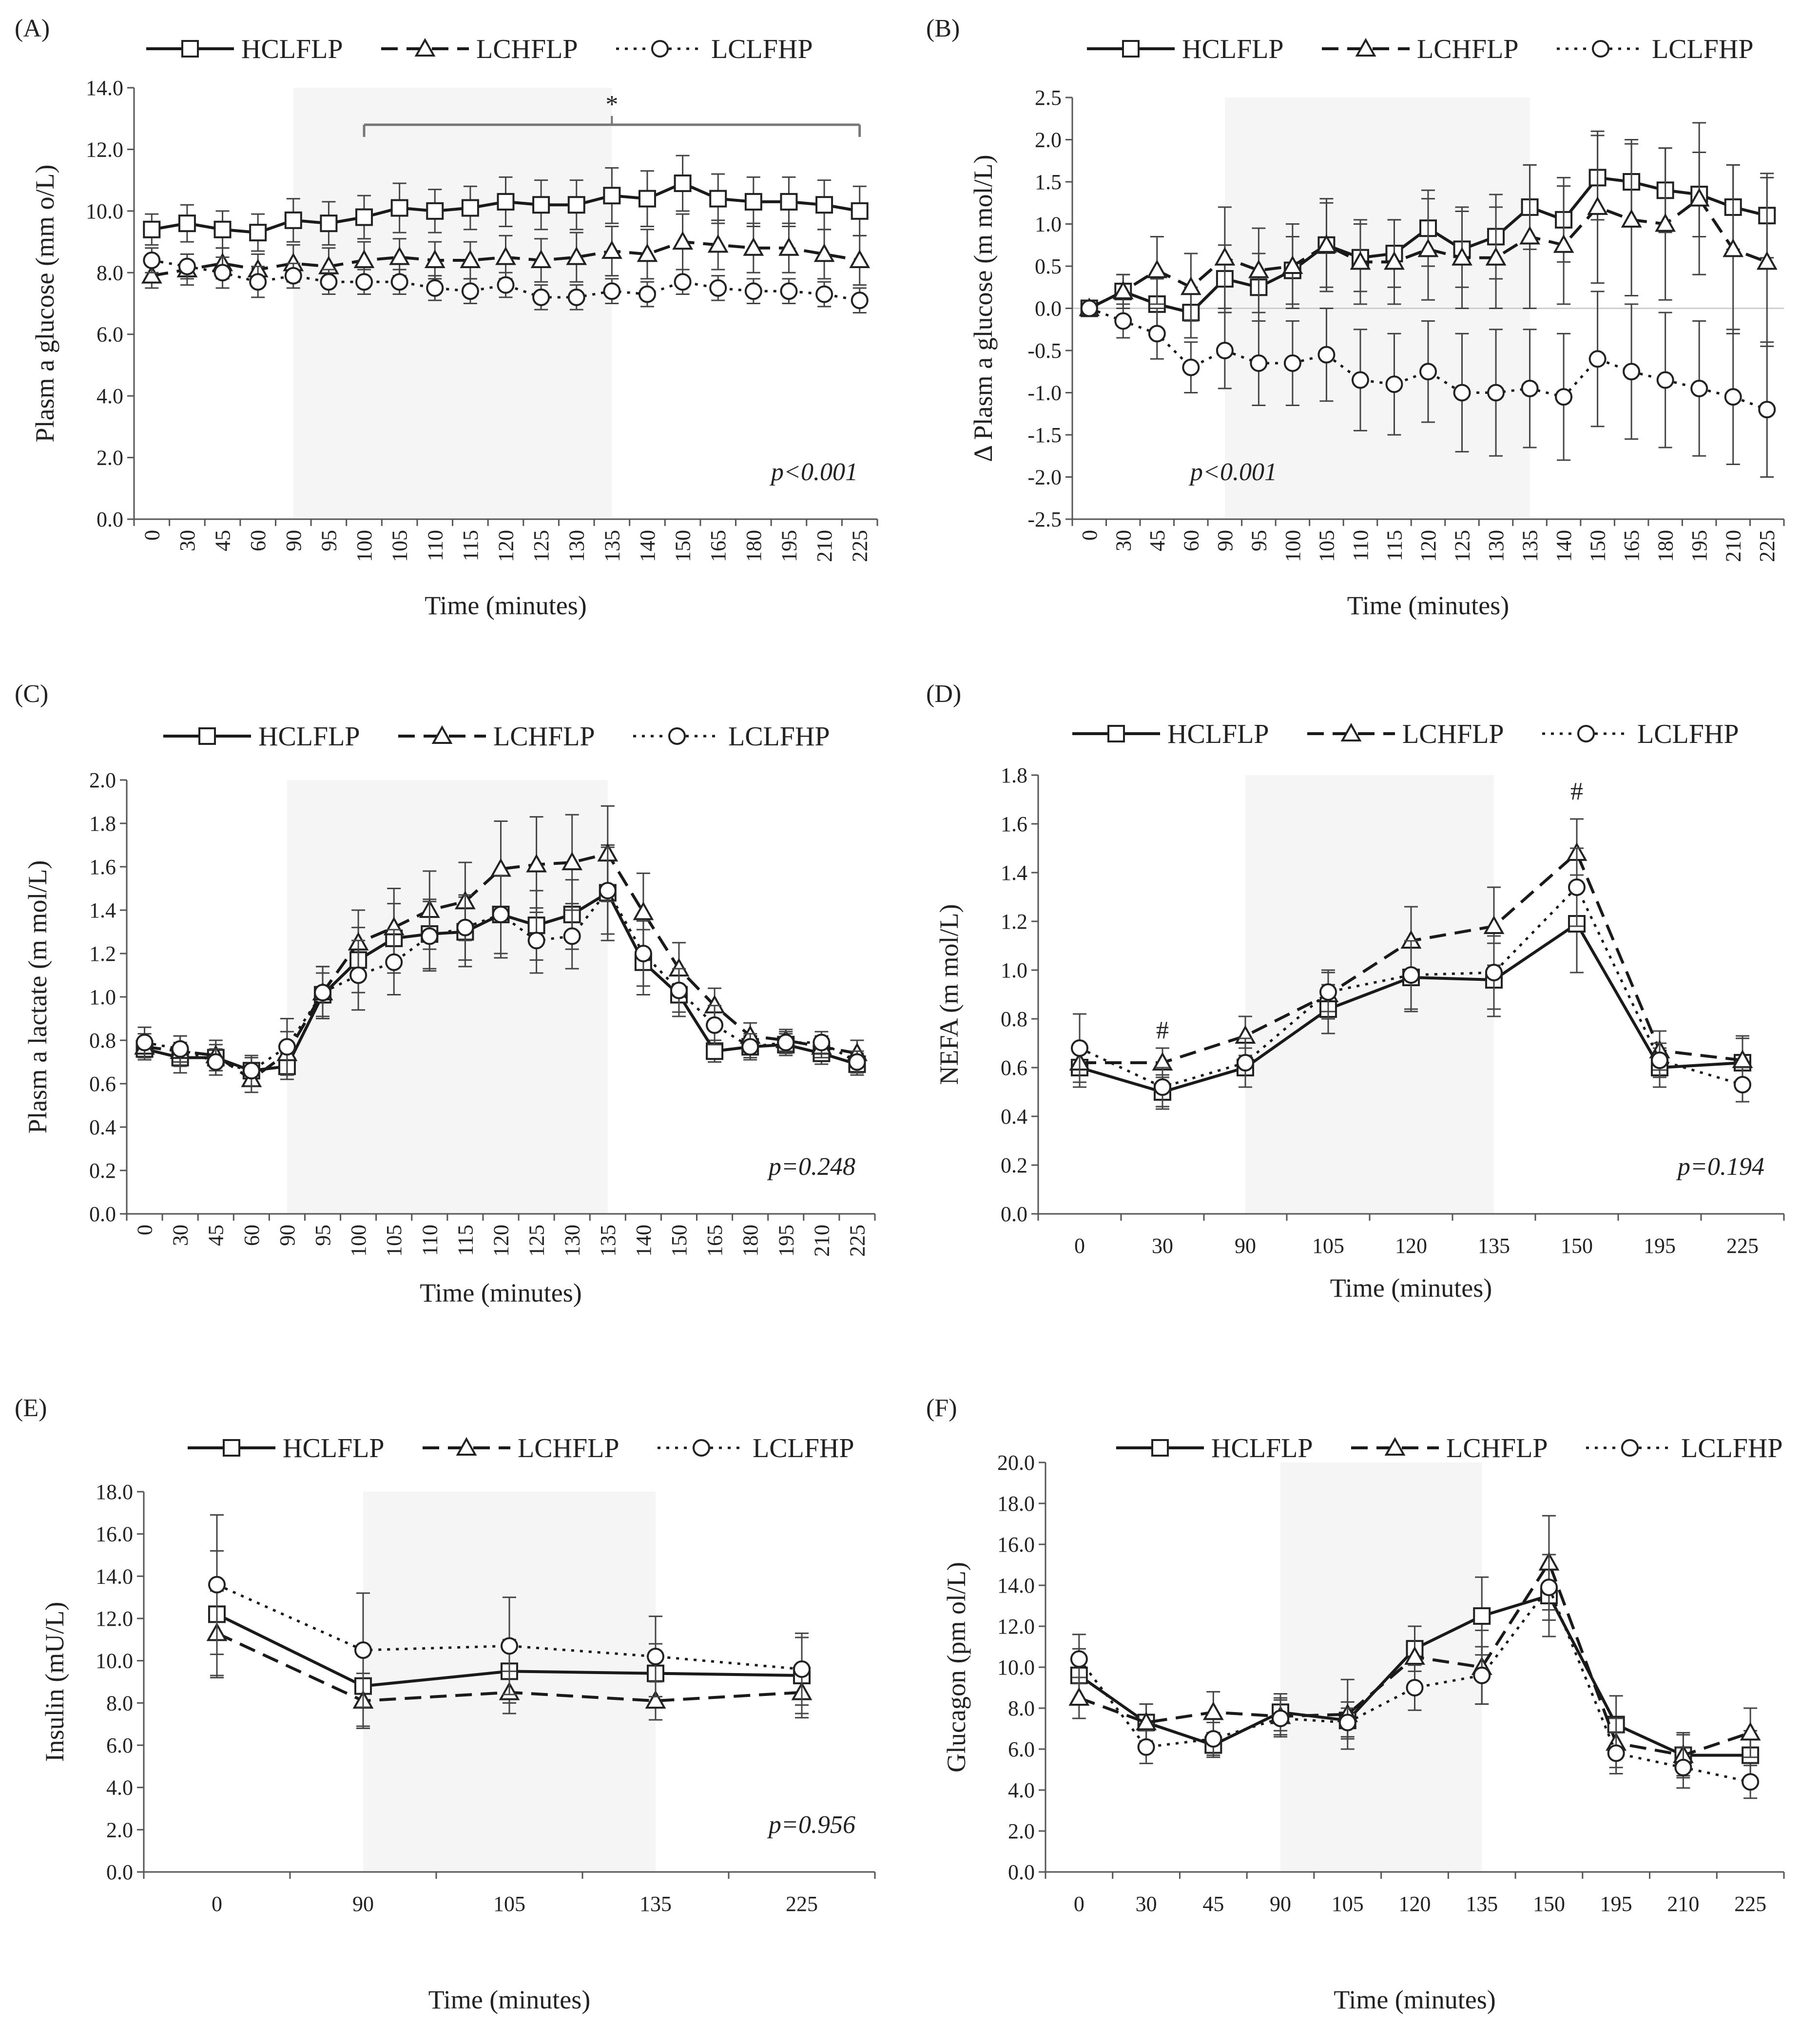 This screenshot has height=2026, width=1820. What do you see at coordinates (1530, 546) in the screenshot?
I see `x-tick-label: 135` at bounding box center [1530, 546].